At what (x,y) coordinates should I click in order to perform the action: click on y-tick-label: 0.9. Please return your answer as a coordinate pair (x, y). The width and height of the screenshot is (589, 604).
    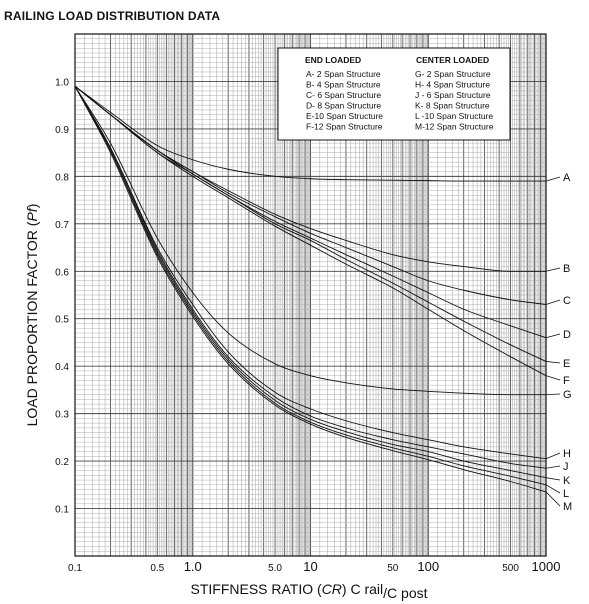
    Looking at the image, I should click on (62, 130).